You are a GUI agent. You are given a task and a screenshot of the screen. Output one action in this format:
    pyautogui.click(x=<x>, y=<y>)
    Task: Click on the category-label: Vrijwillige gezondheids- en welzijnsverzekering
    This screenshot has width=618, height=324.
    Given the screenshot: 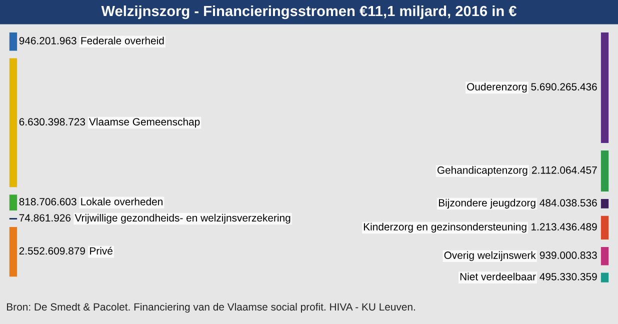 What is the action you would take?
    pyautogui.click(x=182, y=219)
    